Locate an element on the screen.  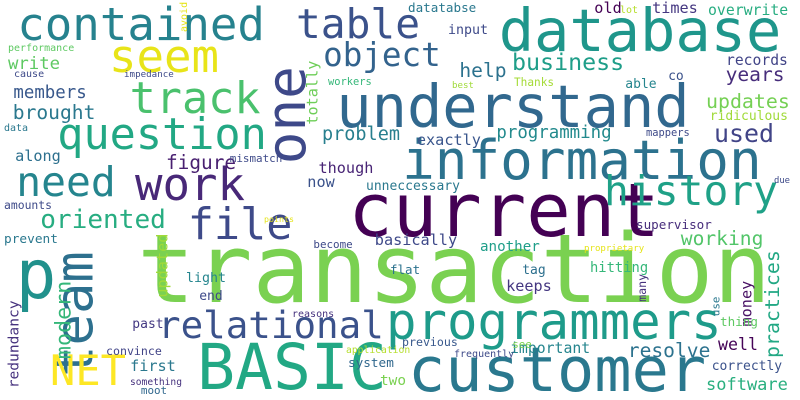
word-prevent: prevent is located at coordinates (31, 239).